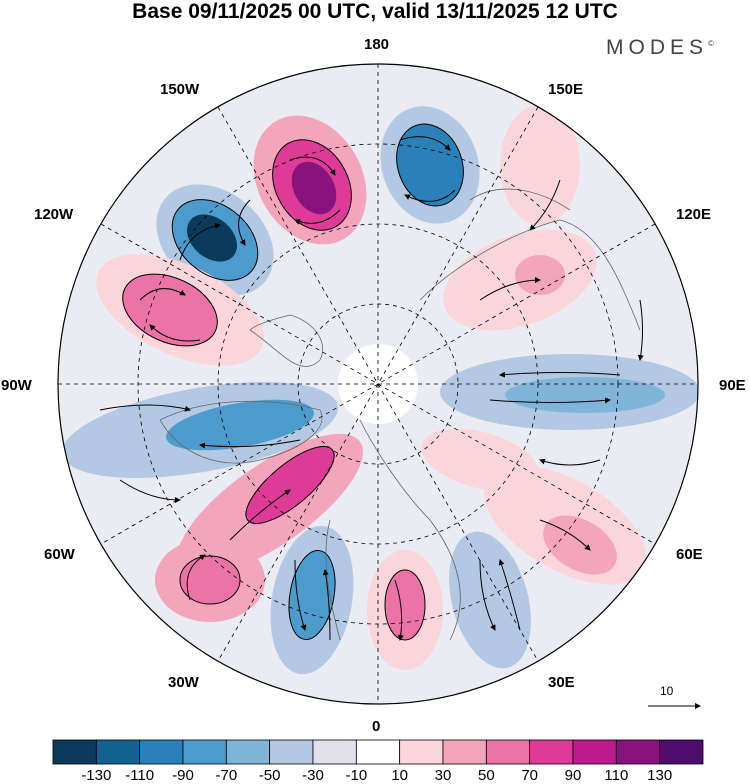 This screenshot has height=784, width=750. I want to click on lon-label-60W: 60W, so click(59, 554).